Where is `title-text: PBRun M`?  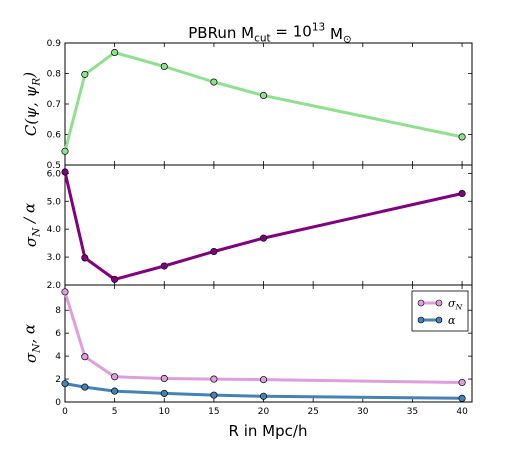
title-text: PBRun M is located at coordinates (221, 33).